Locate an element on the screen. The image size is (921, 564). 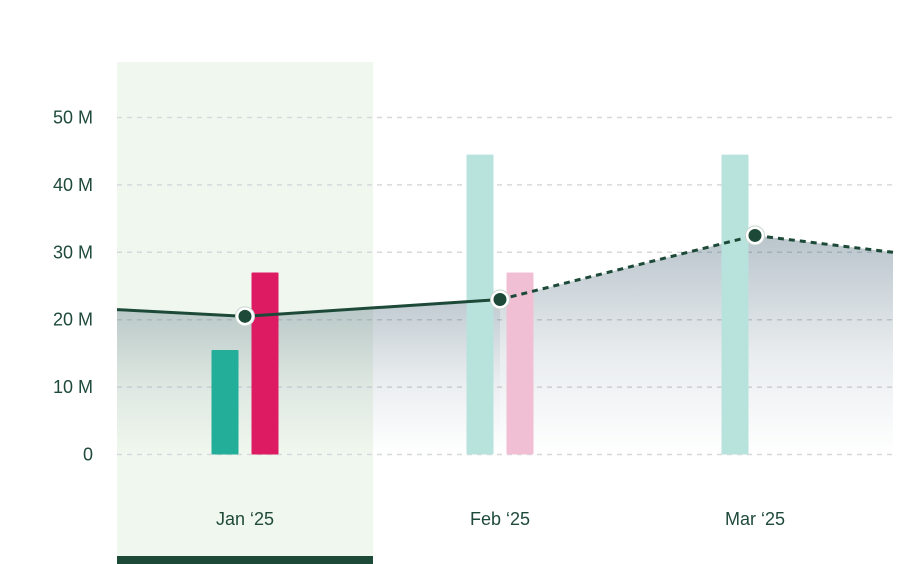
y-tick-label: 0 is located at coordinates (88, 455).